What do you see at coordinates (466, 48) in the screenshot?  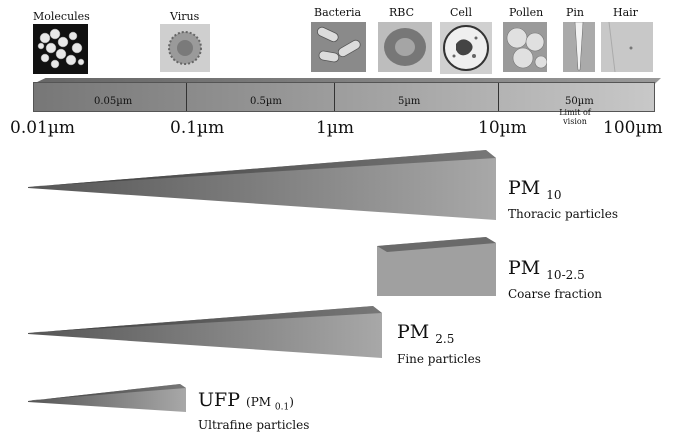 I see `cell-icon` at bounding box center [466, 48].